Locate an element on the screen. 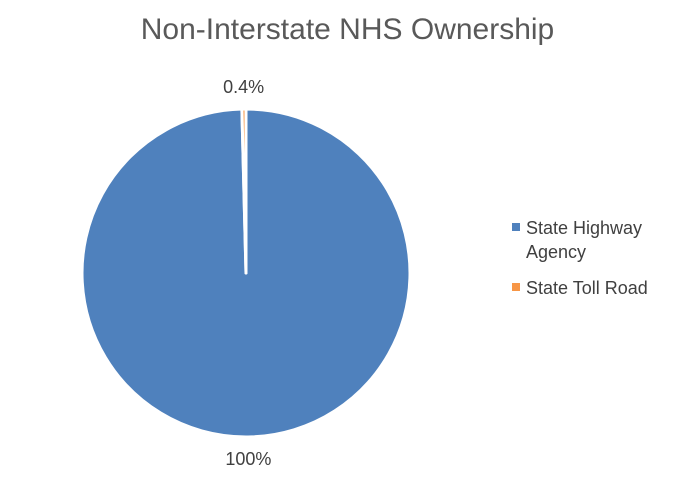  pie-slice-state-toll-road is located at coordinates (244, 191).